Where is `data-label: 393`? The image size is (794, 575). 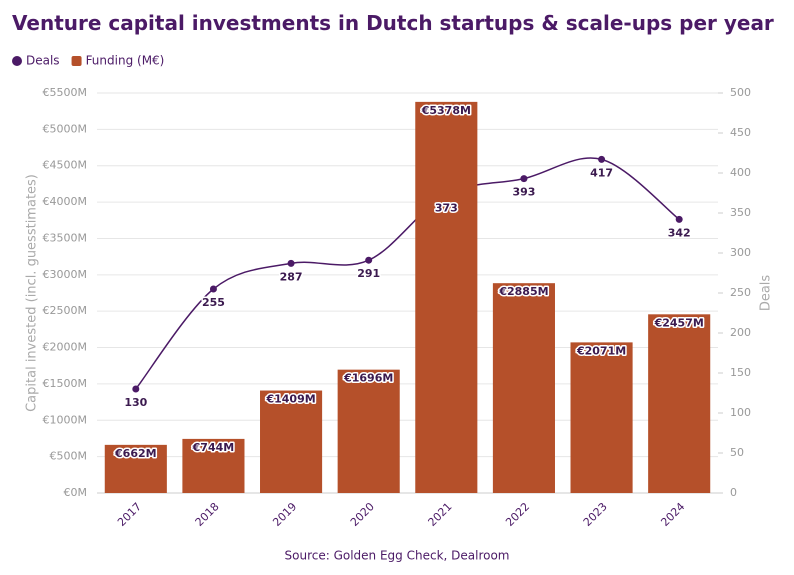
data-label: 393 is located at coordinates (523, 192).